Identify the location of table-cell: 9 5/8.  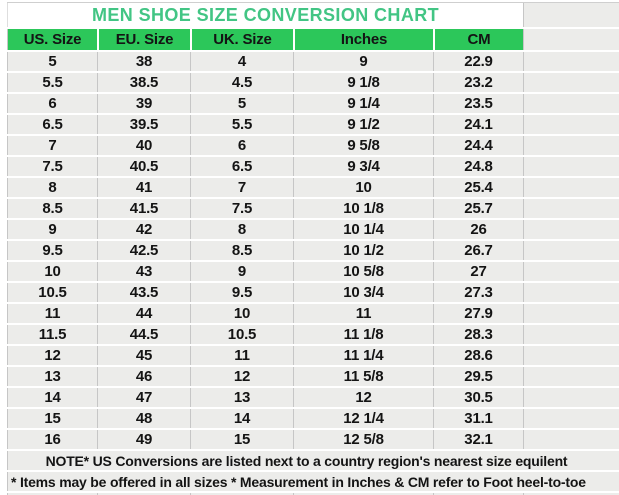
(363, 145).